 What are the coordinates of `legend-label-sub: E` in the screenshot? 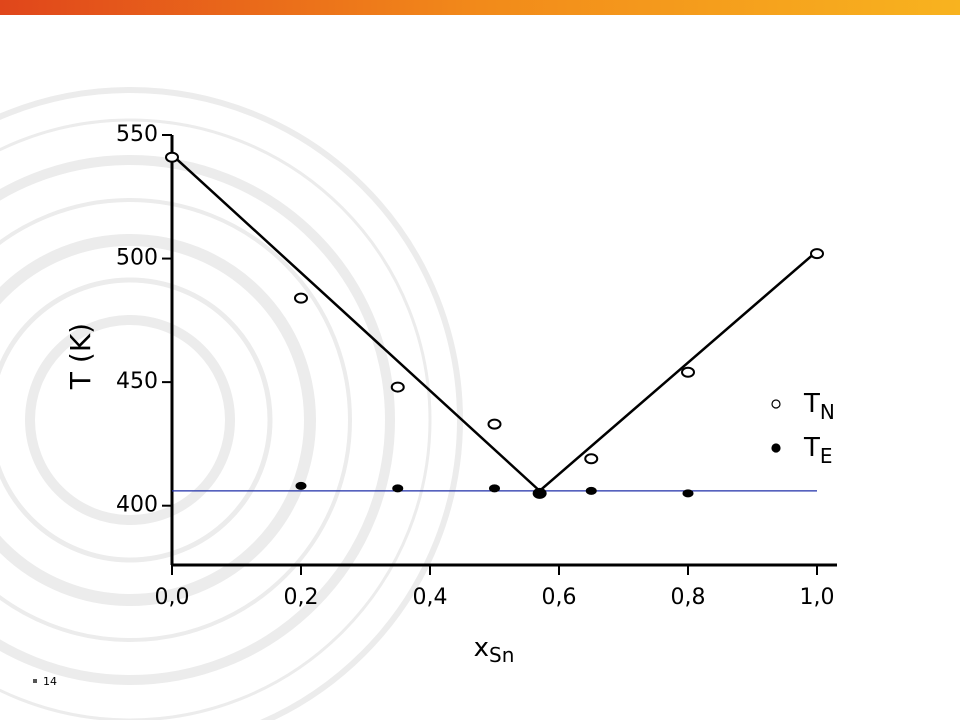 It's located at (826, 456).